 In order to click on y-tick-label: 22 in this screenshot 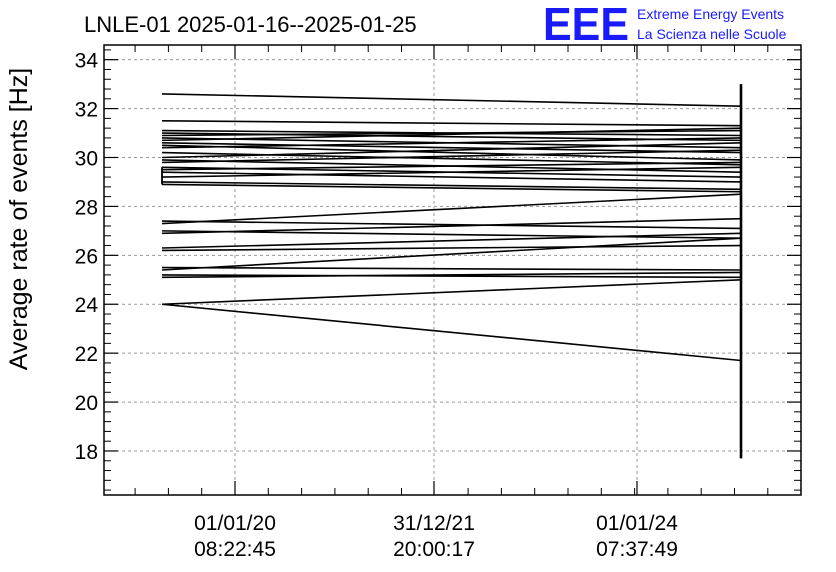, I will do `click(86, 354)`.